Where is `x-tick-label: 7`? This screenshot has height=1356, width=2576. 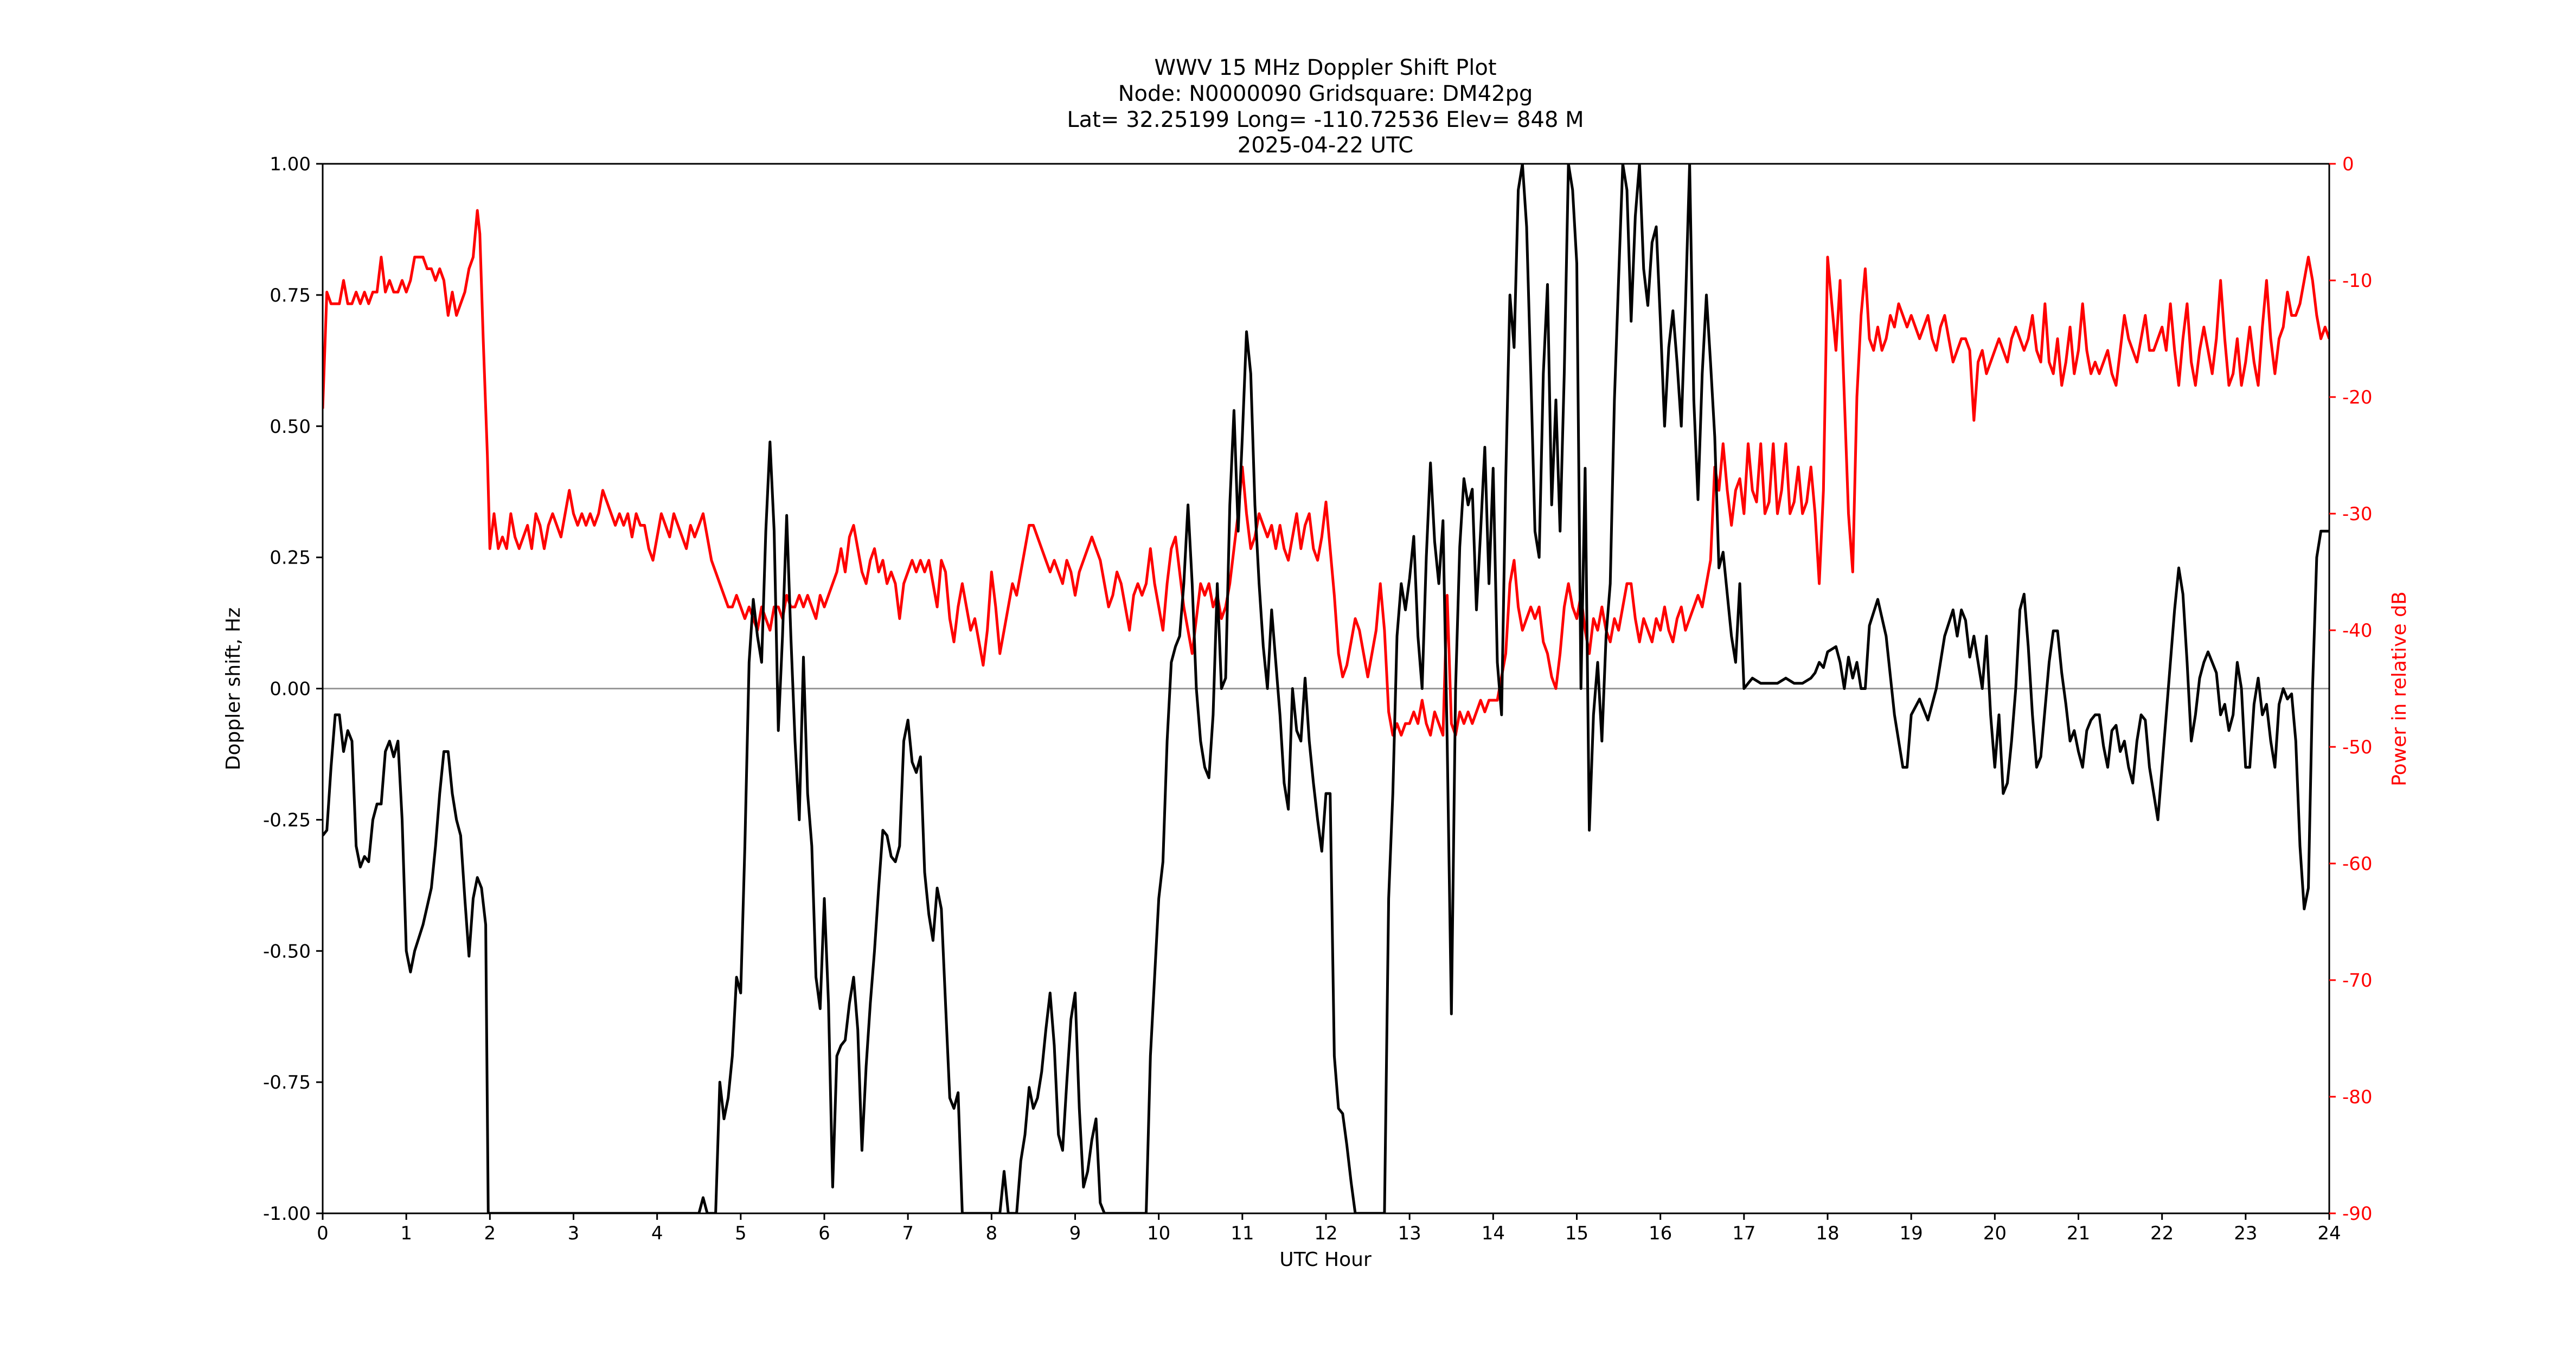
x-tick-label: 7 is located at coordinates (908, 1233).